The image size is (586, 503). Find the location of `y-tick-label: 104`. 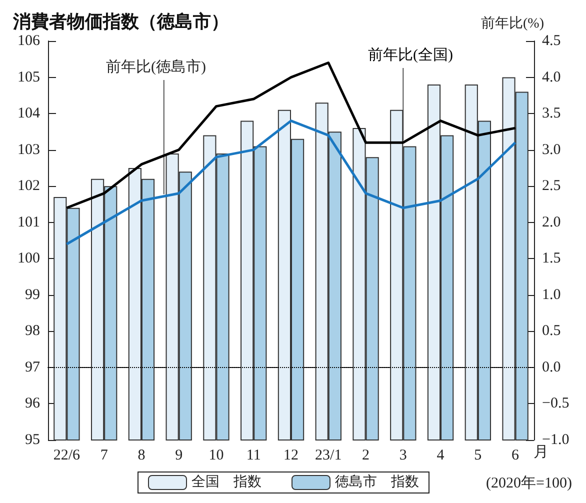

y-tick-label: 104 is located at coordinates (29, 114).